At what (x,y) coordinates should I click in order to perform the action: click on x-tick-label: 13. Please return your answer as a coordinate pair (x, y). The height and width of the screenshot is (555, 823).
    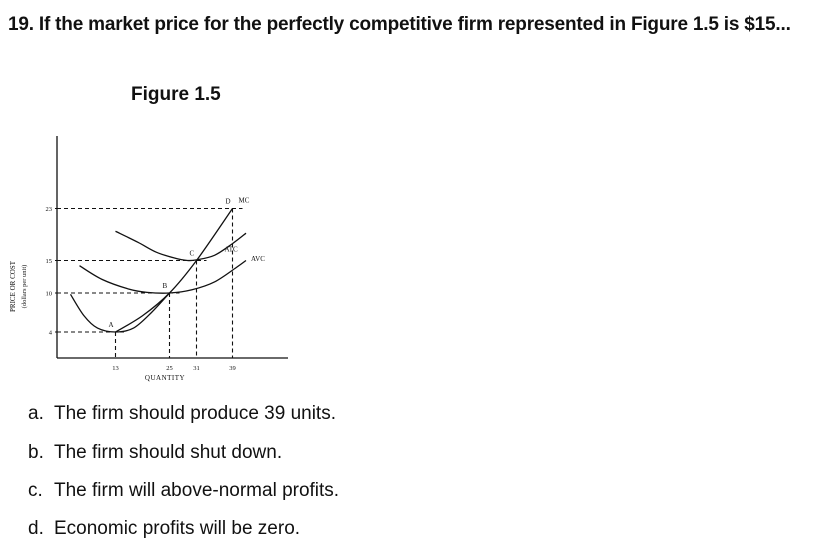
    Looking at the image, I should click on (115, 368).